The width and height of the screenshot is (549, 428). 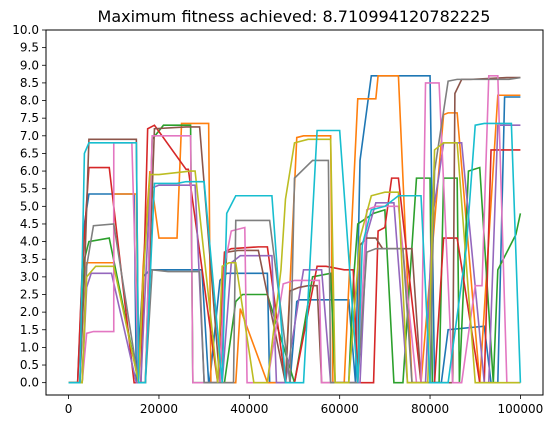 What do you see at coordinates (29, 101) in the screenshot?
I see `y-tick-label: 8.0` at bounding box center [29, 101].